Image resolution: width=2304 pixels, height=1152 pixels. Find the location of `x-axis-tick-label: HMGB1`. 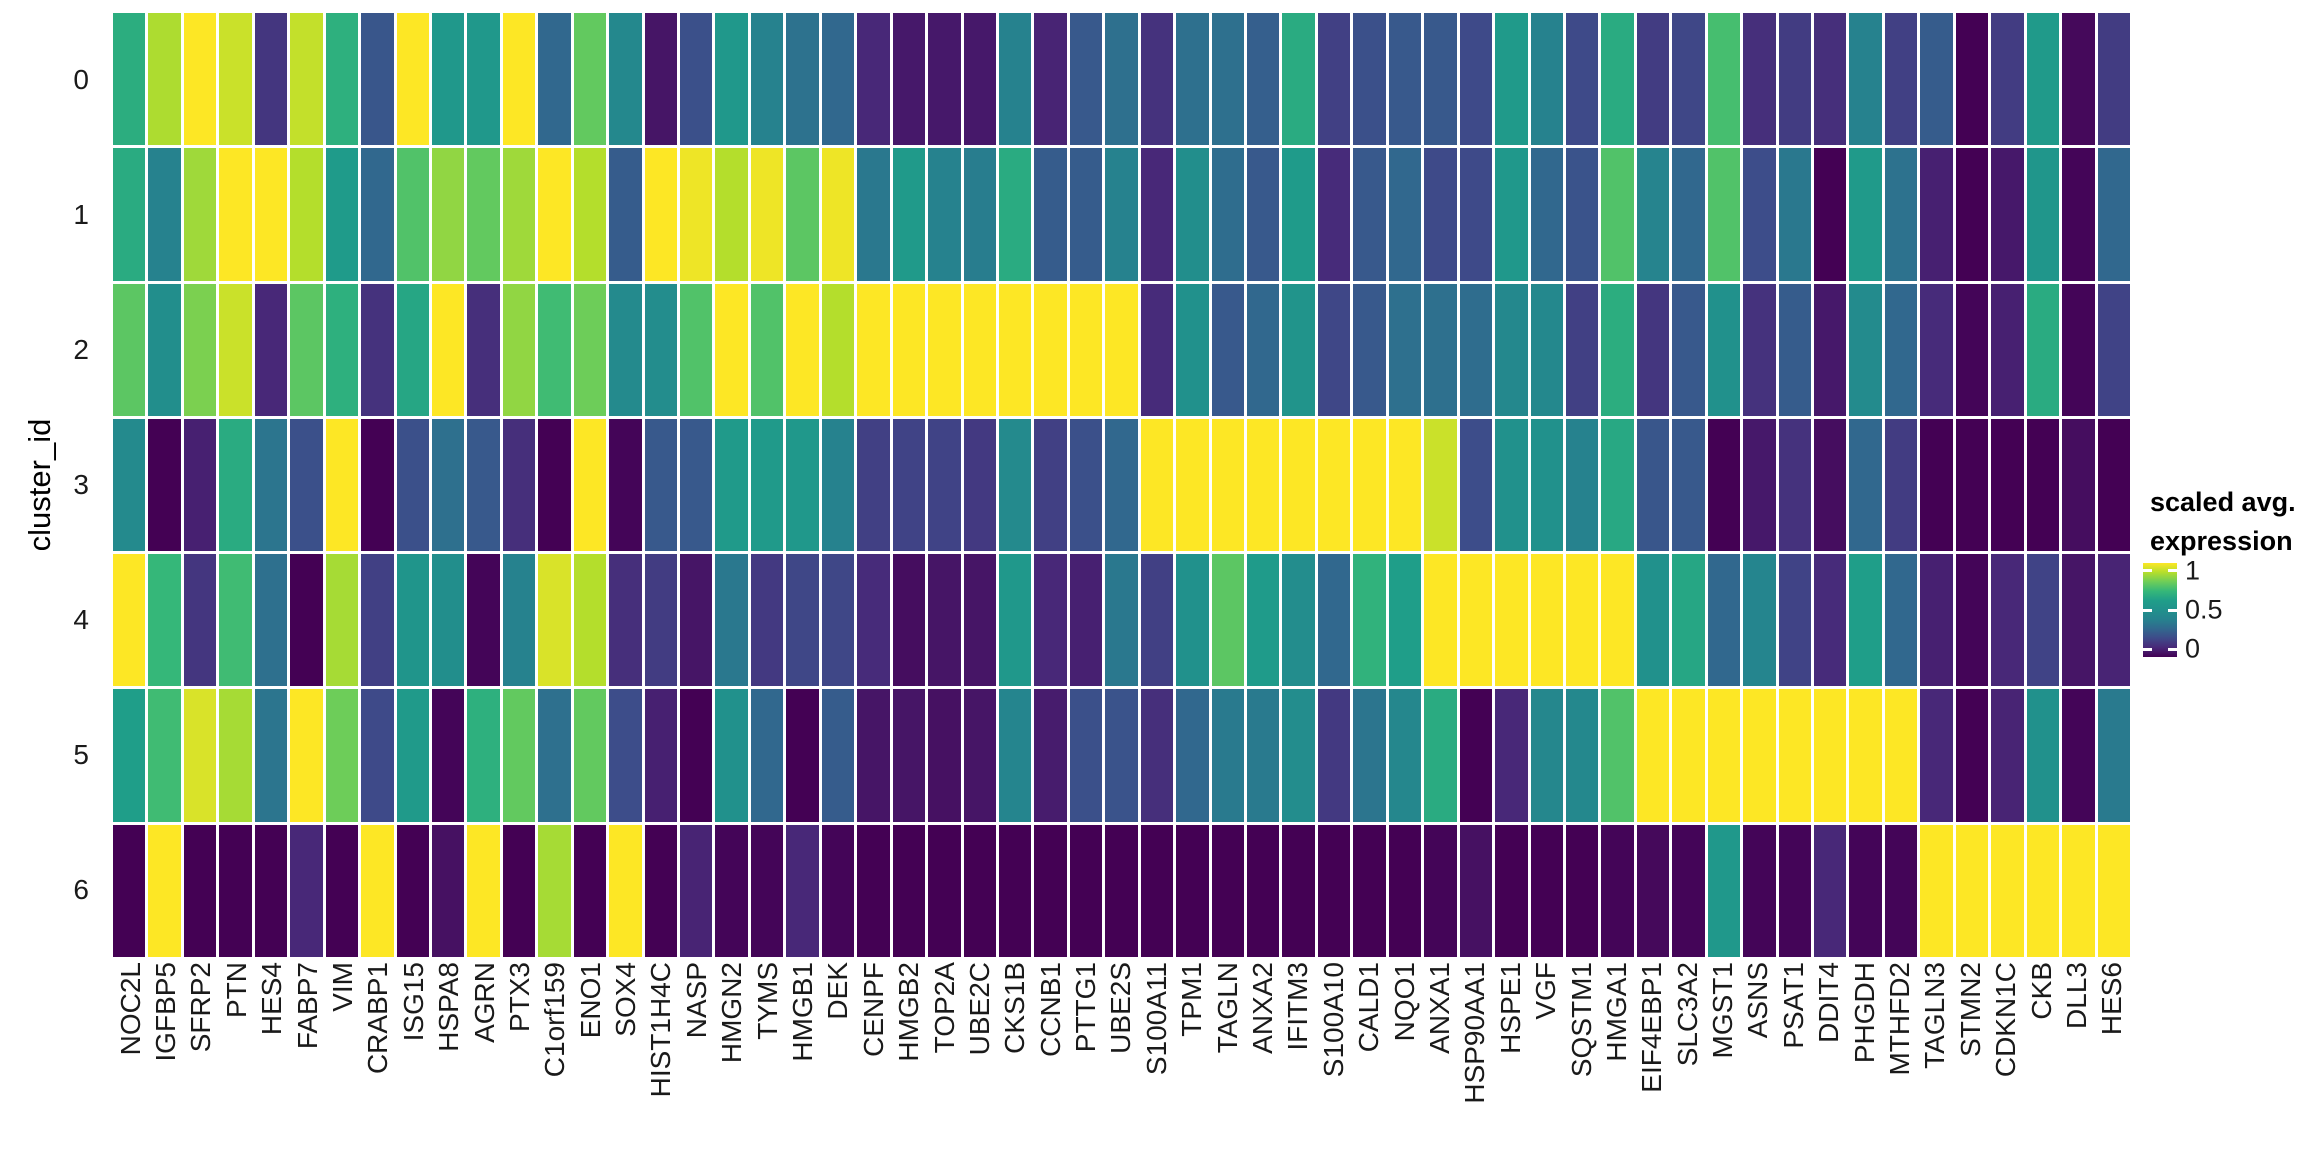

x-axis-tick-label: HMGB1 is located at coordinates (803, 1012).